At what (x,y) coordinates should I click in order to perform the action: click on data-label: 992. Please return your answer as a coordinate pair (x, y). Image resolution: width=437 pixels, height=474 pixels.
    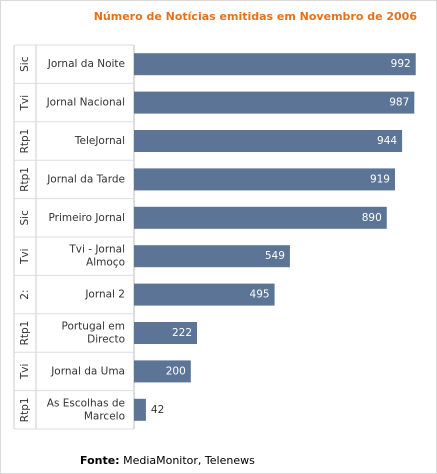
    Looking at the image, I should click on (401, 64).